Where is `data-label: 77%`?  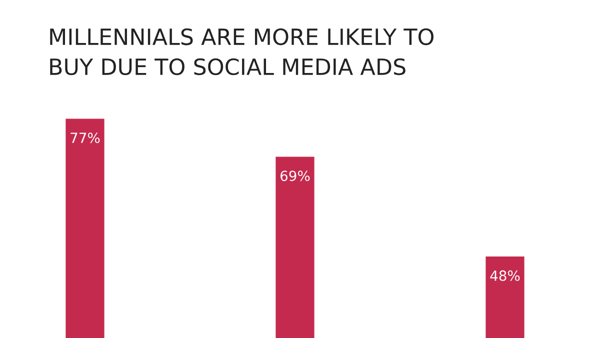 data-label: 77% is located at coordinates (85, 138).